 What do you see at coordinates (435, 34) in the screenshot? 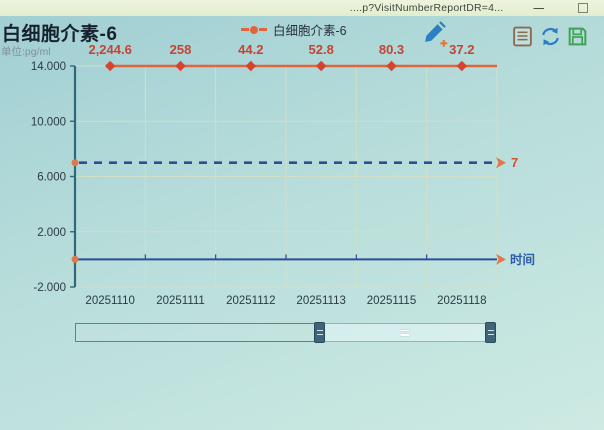
I see `edit-icon` at bounding box center [435, 34].